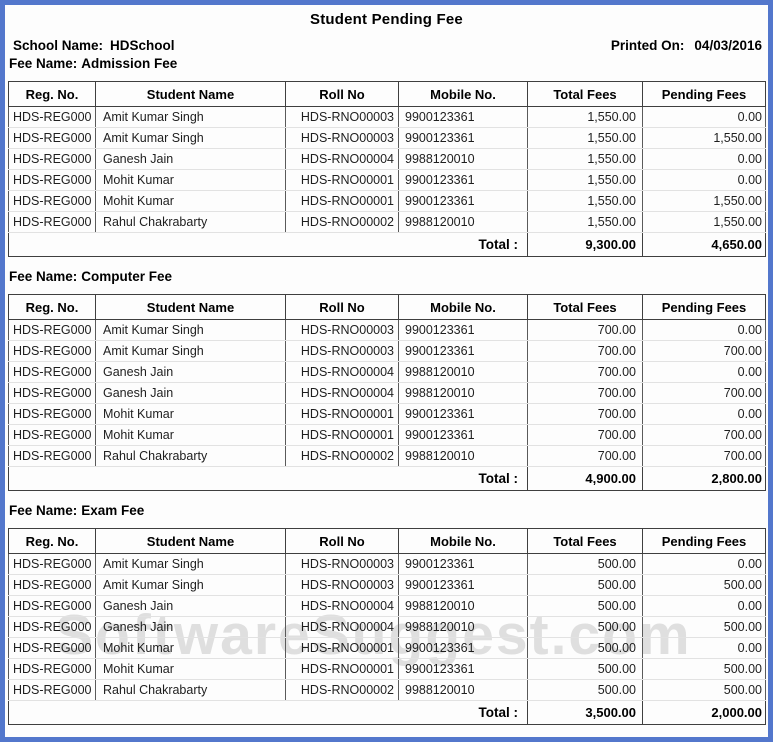 The width and height of the screenshot is (773, 742). Describe the element at coordinates (58, 45) in the screenshot. I see `school-name-label: School Name:` at that location.